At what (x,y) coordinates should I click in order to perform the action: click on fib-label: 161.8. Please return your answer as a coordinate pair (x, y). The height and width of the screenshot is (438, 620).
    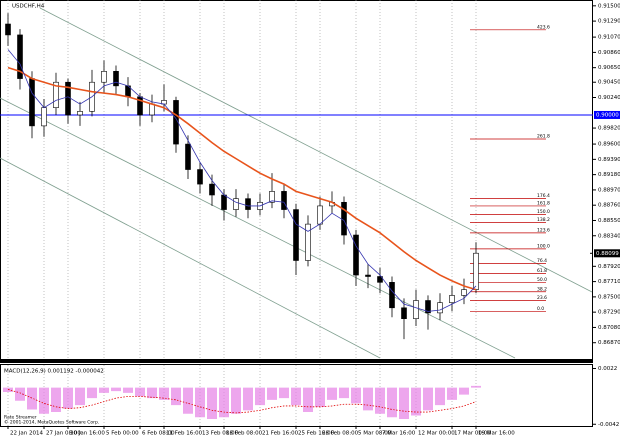
    Looking at the image, I should click on (543, 203).